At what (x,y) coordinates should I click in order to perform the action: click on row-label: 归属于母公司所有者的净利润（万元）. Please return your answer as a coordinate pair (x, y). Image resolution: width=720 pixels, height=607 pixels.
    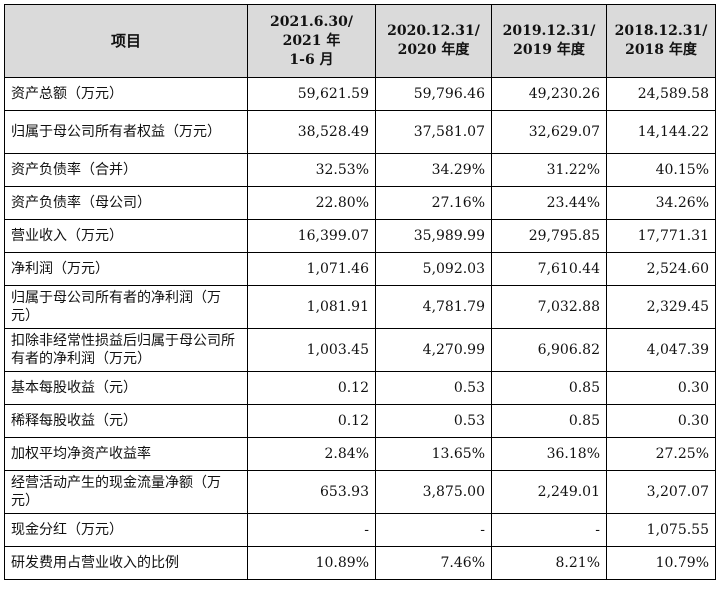
    Looking at the image, I should click on (126, 307).